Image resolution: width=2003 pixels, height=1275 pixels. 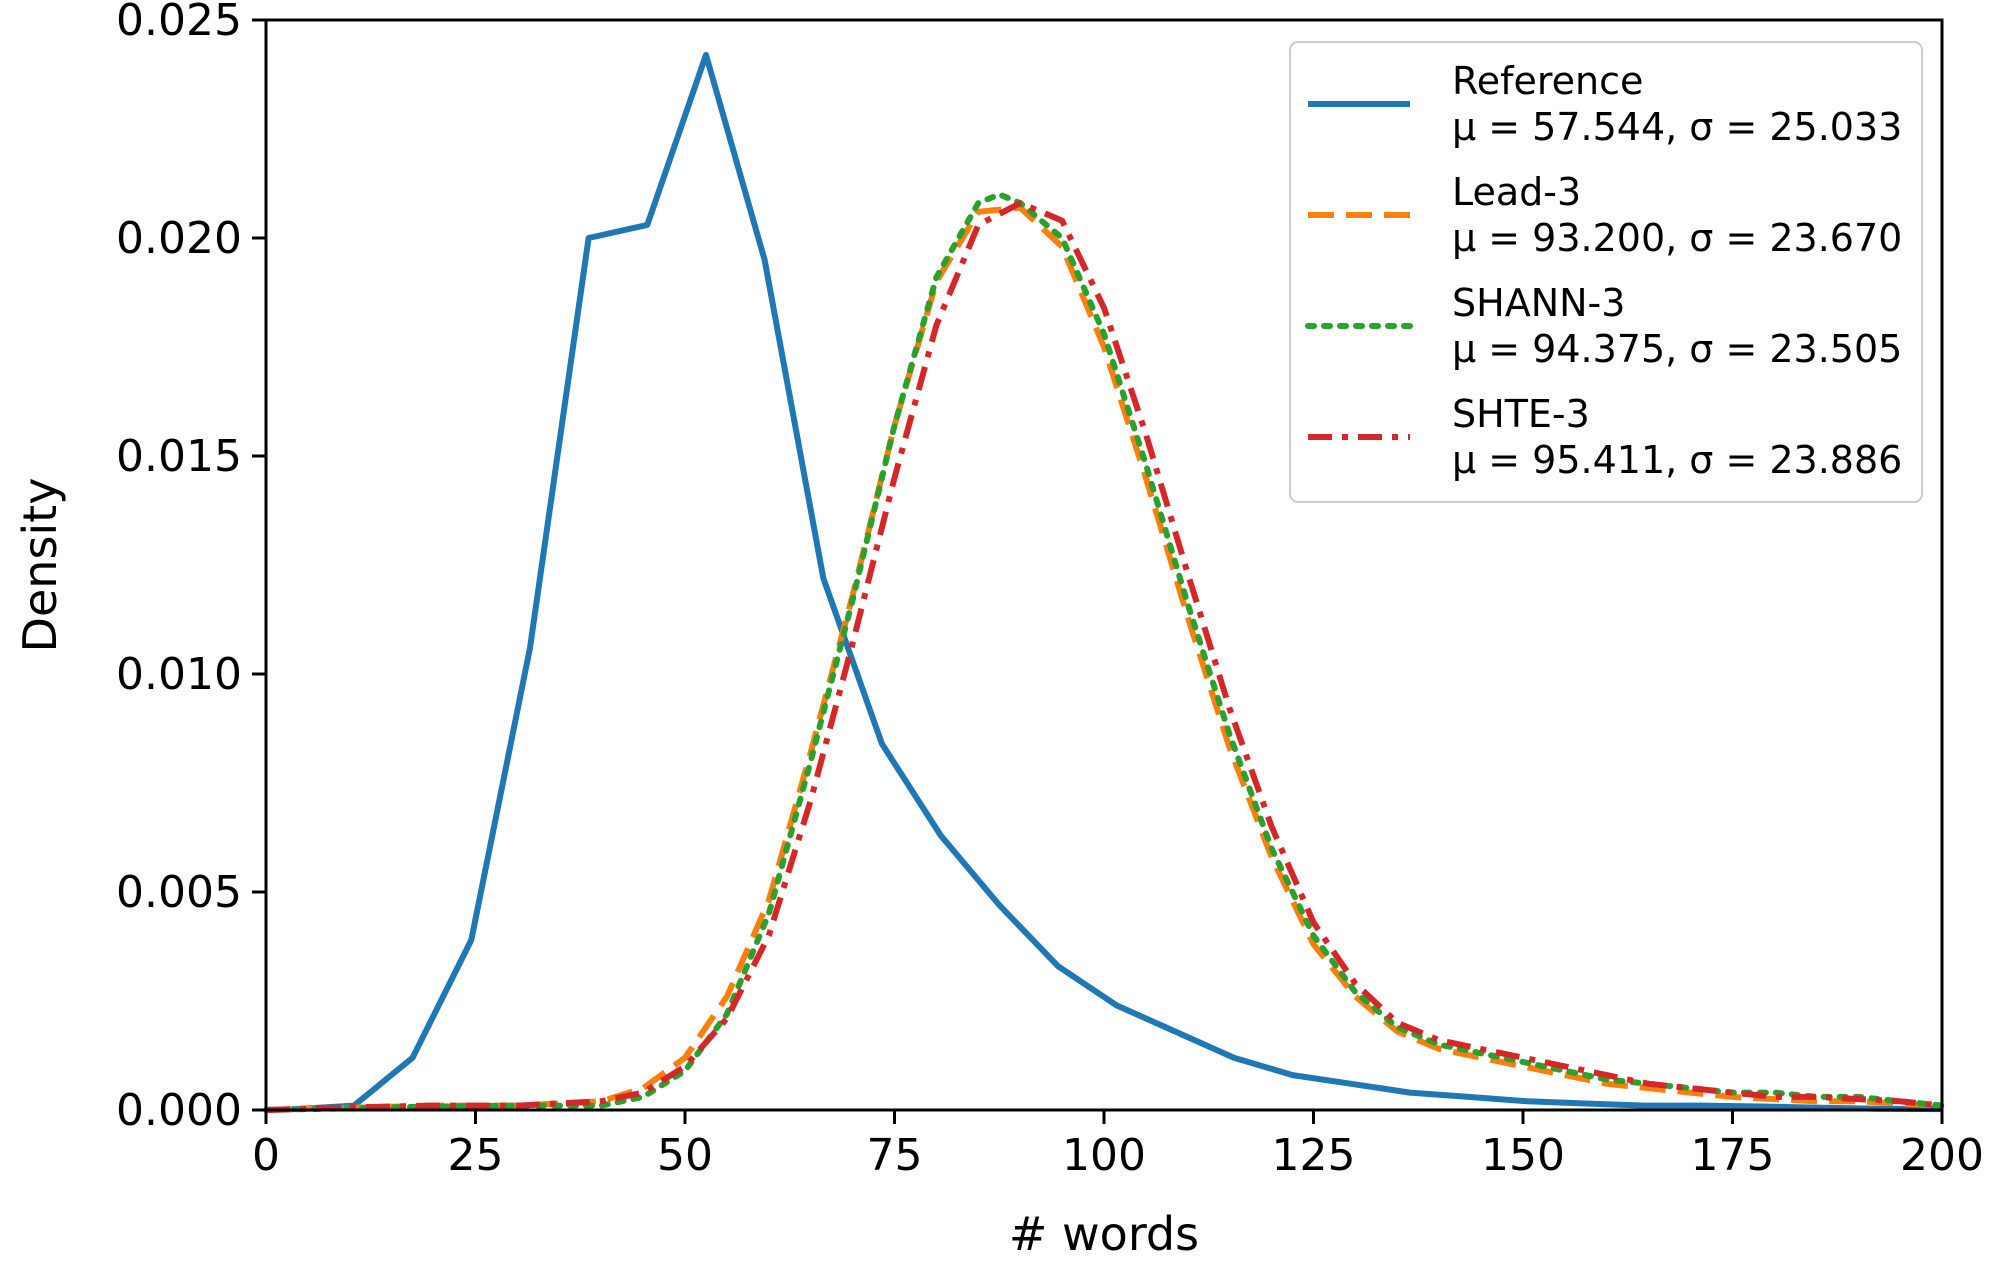 What do you see at coordinates (1606, 272) in the screenshot?
I see `legend-box` at bounding box center [1606, 272].